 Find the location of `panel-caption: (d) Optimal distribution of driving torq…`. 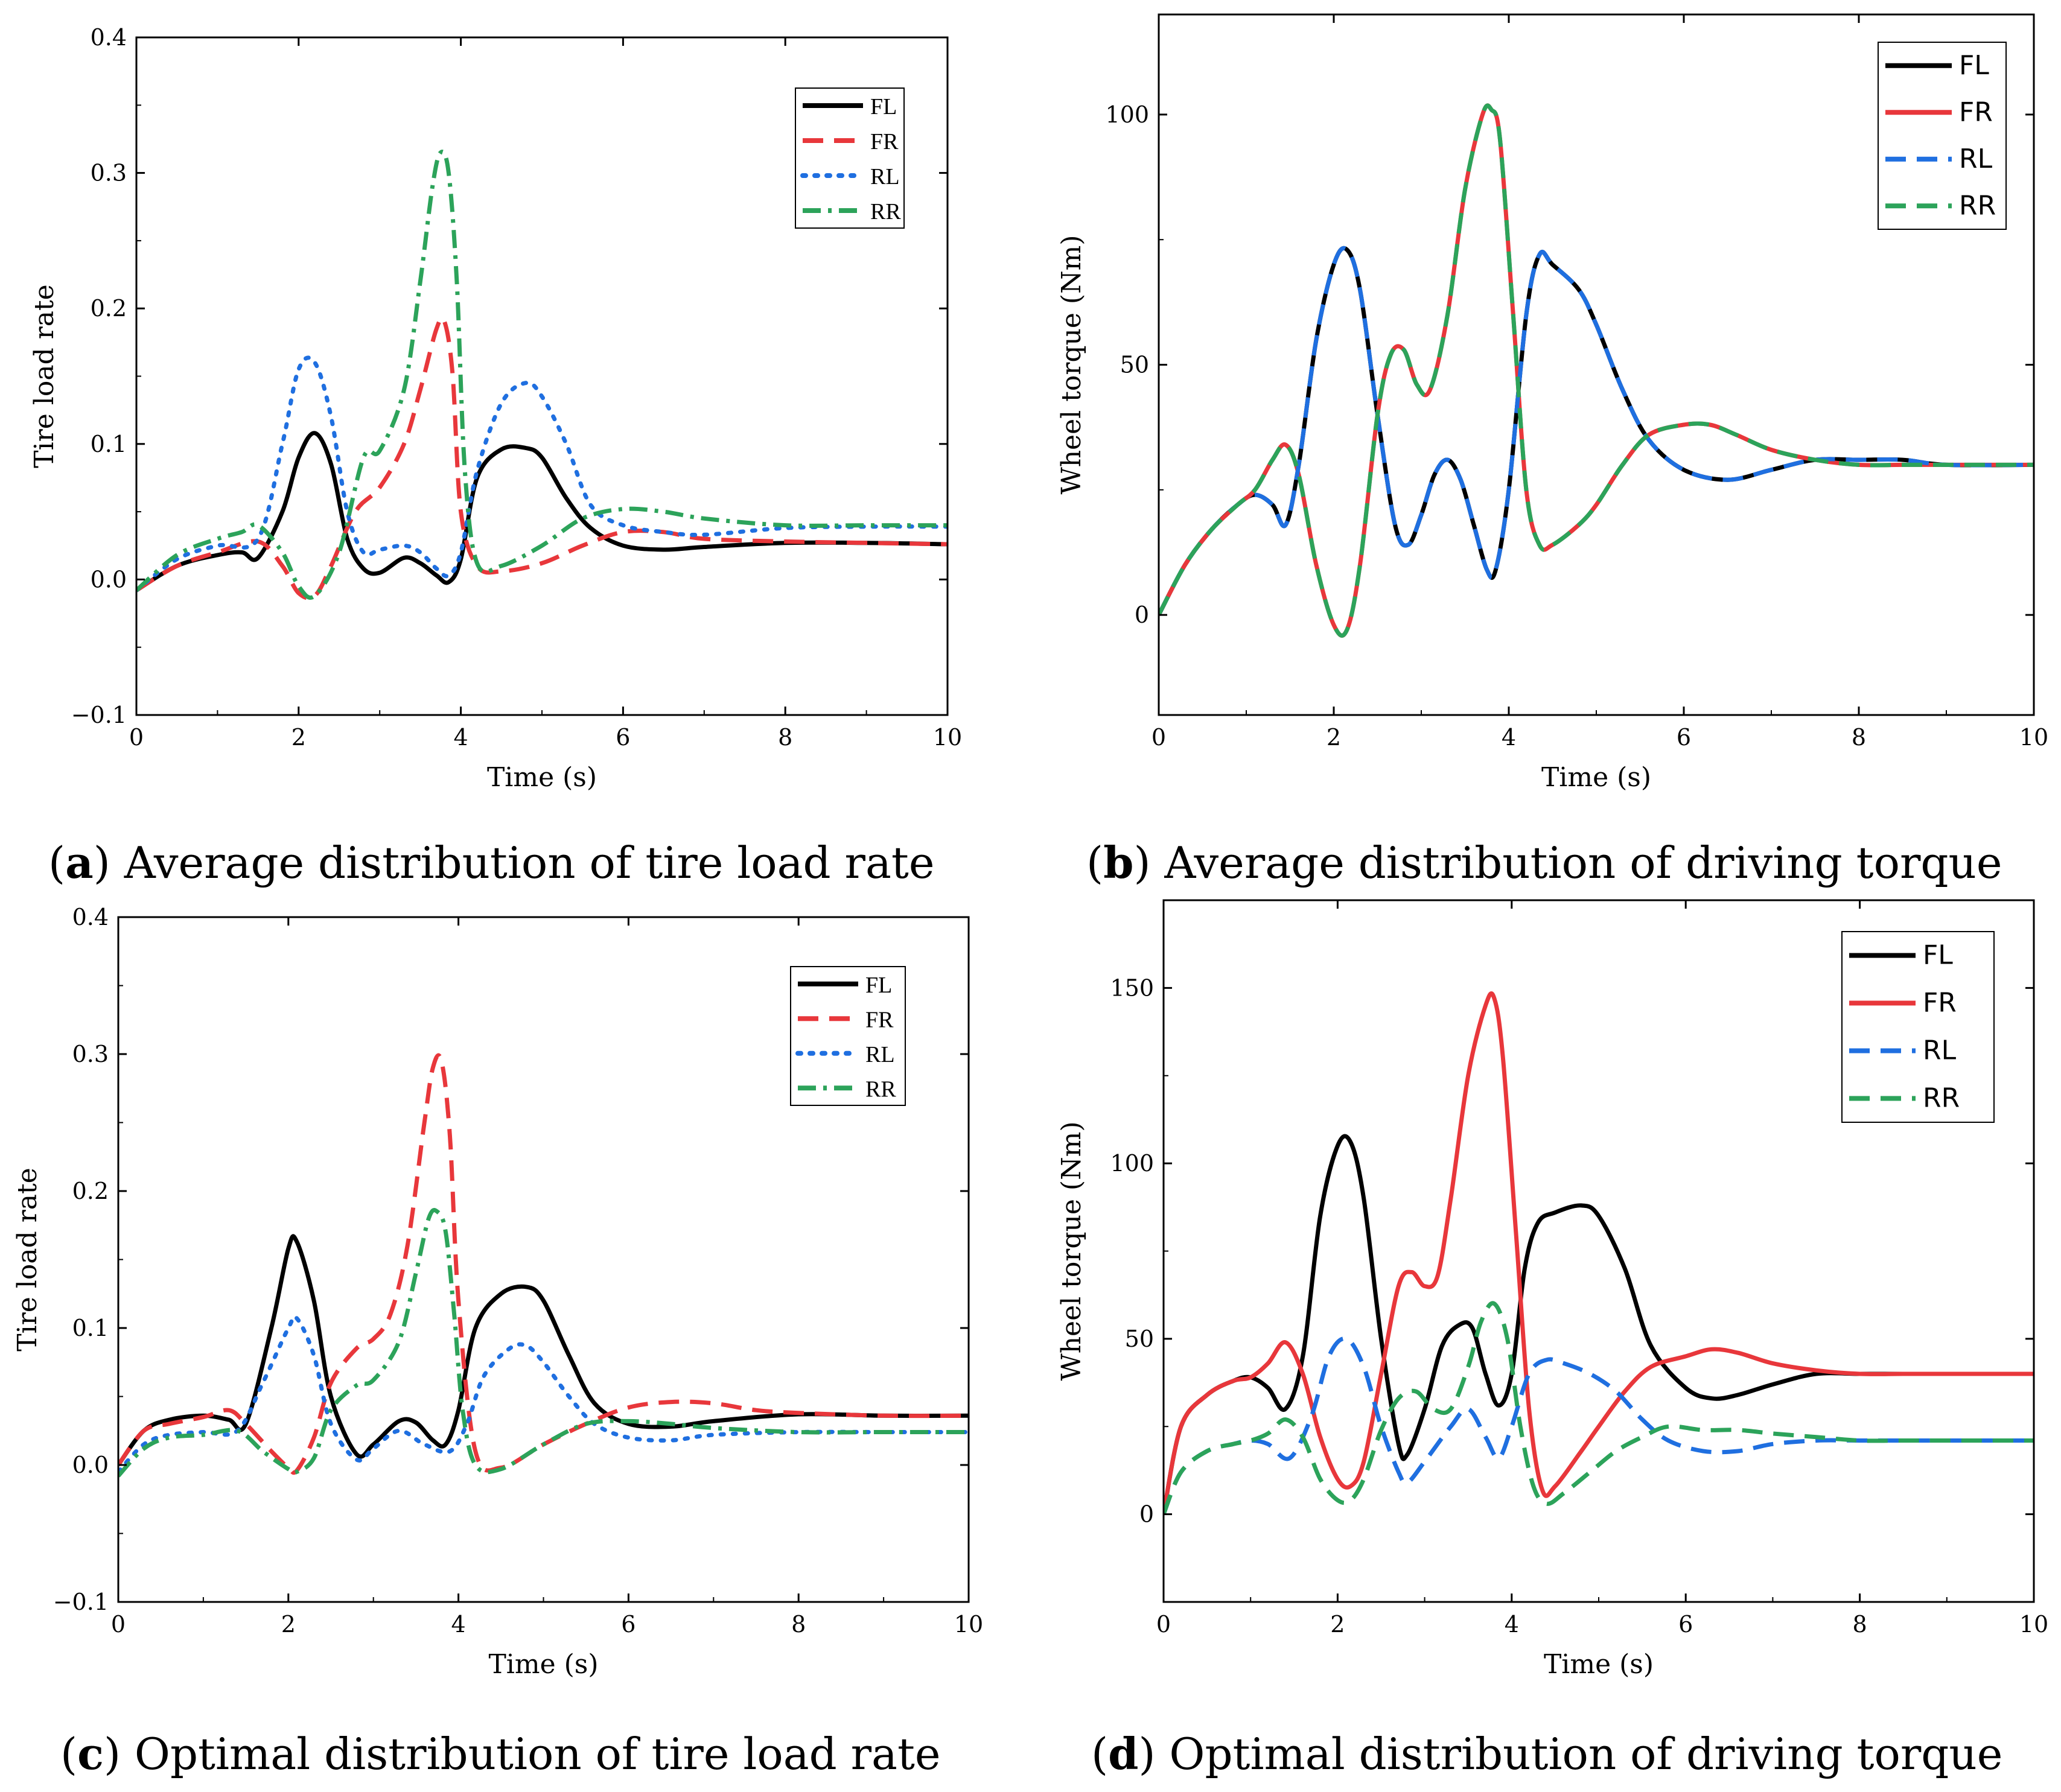

panel-caption: (d) Optimal distribution of driving torq… is located at coordinates (1547, 1753).